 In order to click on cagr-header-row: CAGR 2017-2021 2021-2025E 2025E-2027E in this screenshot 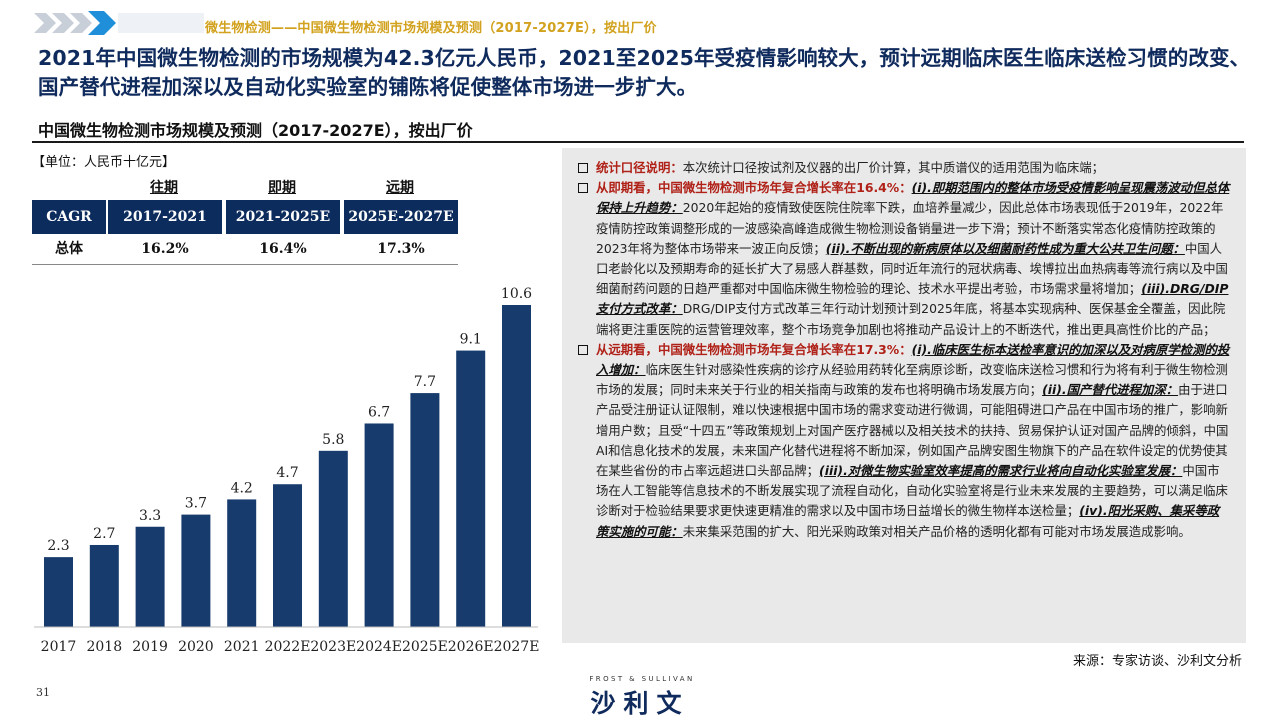, I will do `click(245, 217)`.